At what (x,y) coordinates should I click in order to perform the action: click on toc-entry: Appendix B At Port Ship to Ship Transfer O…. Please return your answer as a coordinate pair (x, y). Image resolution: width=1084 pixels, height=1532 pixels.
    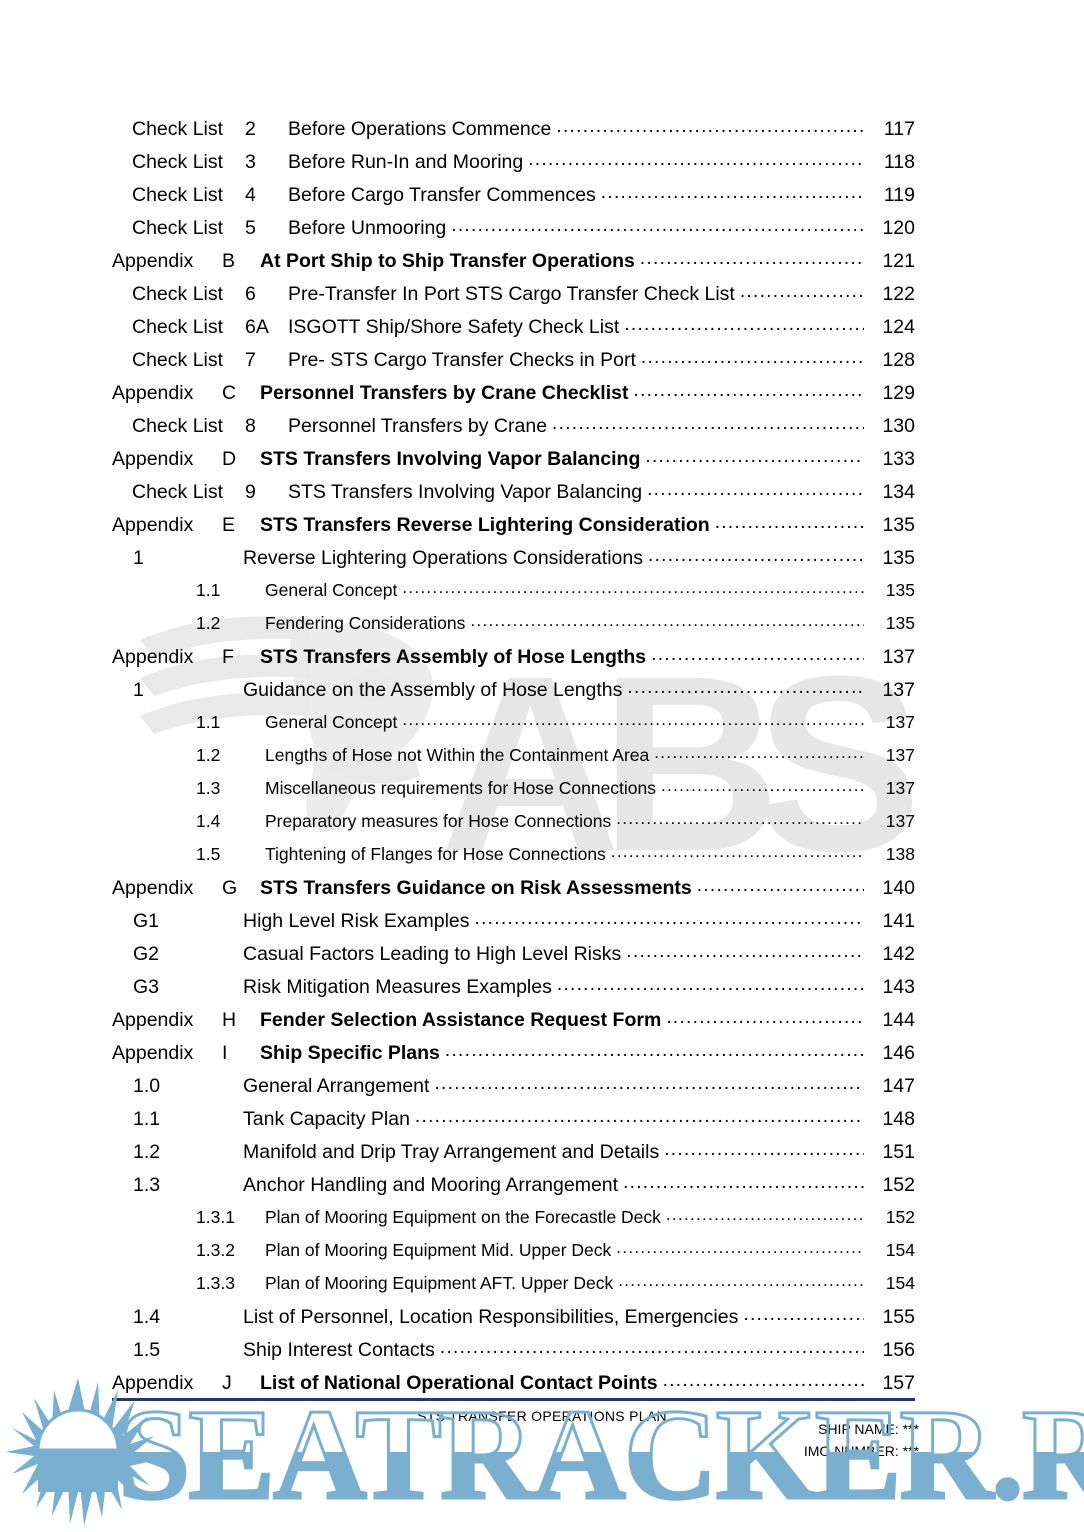
    Looking at the image, I should click on (542, 265).